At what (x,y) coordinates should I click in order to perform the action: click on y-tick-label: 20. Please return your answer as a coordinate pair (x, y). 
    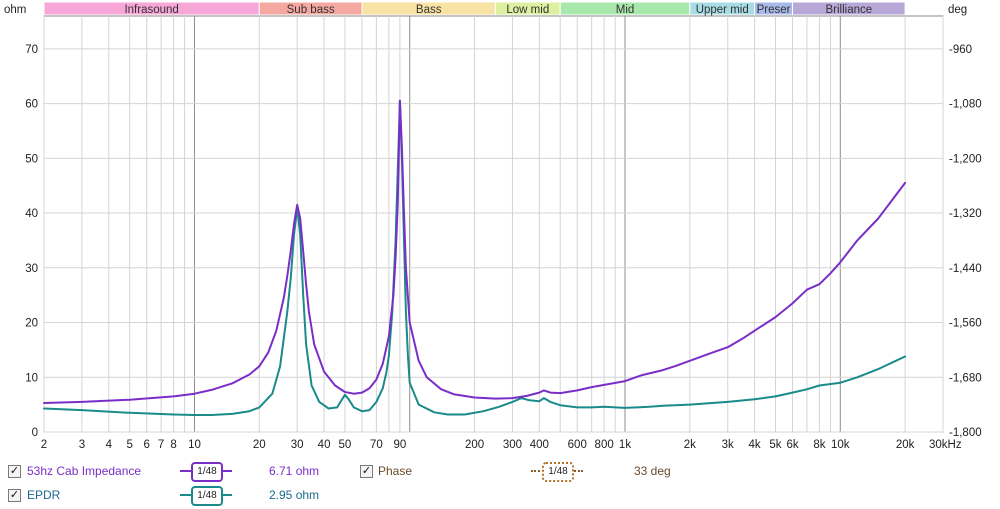
    Looking at the image, I should click on (31, 324).